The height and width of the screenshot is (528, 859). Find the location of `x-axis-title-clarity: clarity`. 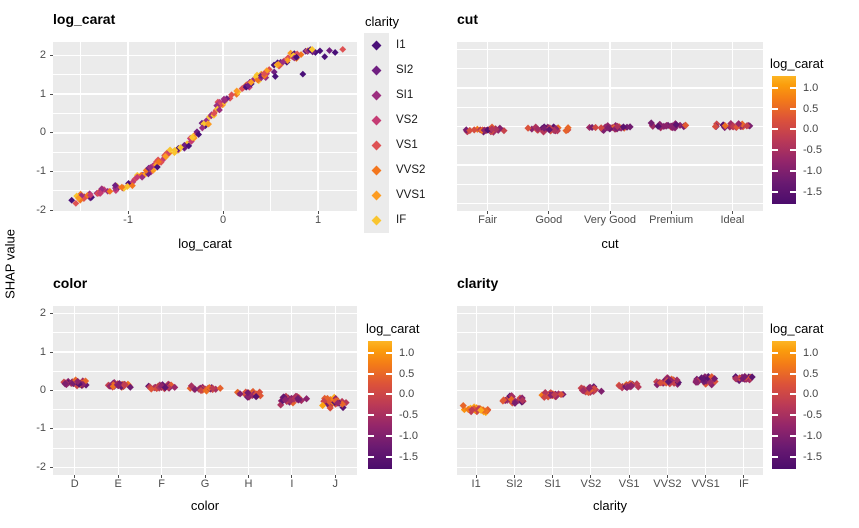

x-axis-title-clarity: clarity is located at coordinates (610, 505).